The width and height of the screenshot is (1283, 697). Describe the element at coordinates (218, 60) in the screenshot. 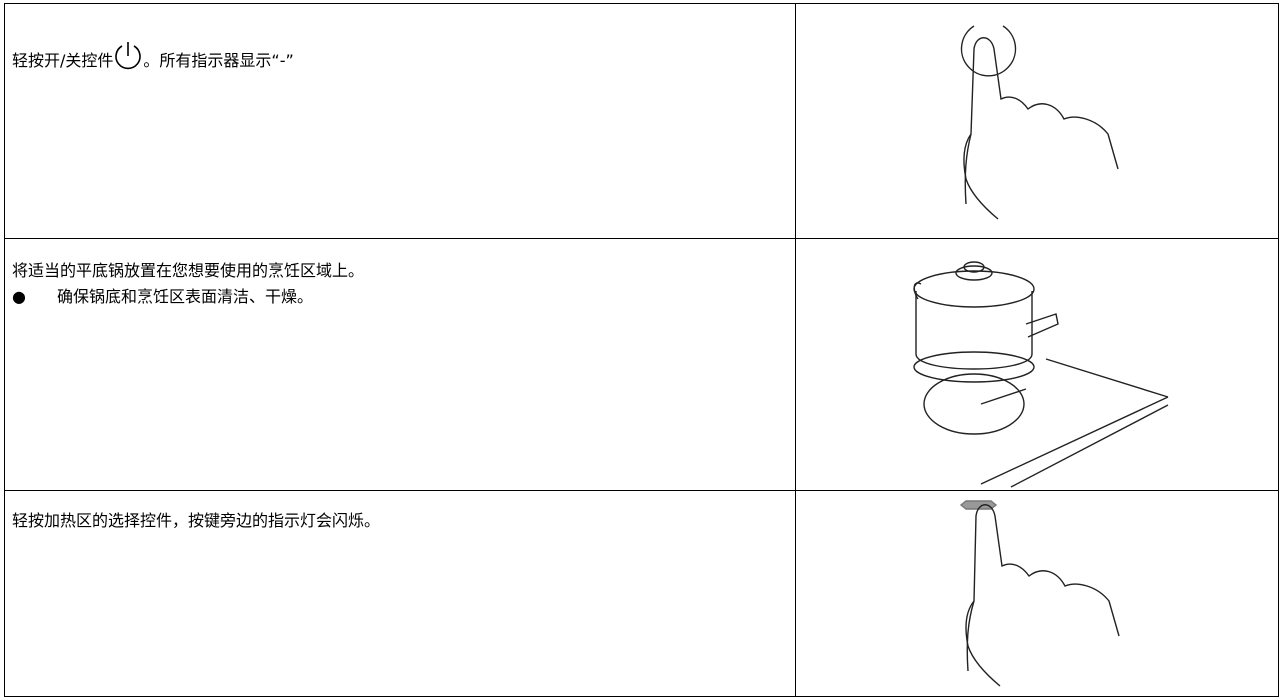

I see `text: 。所有指示器显示“-”` at that location.